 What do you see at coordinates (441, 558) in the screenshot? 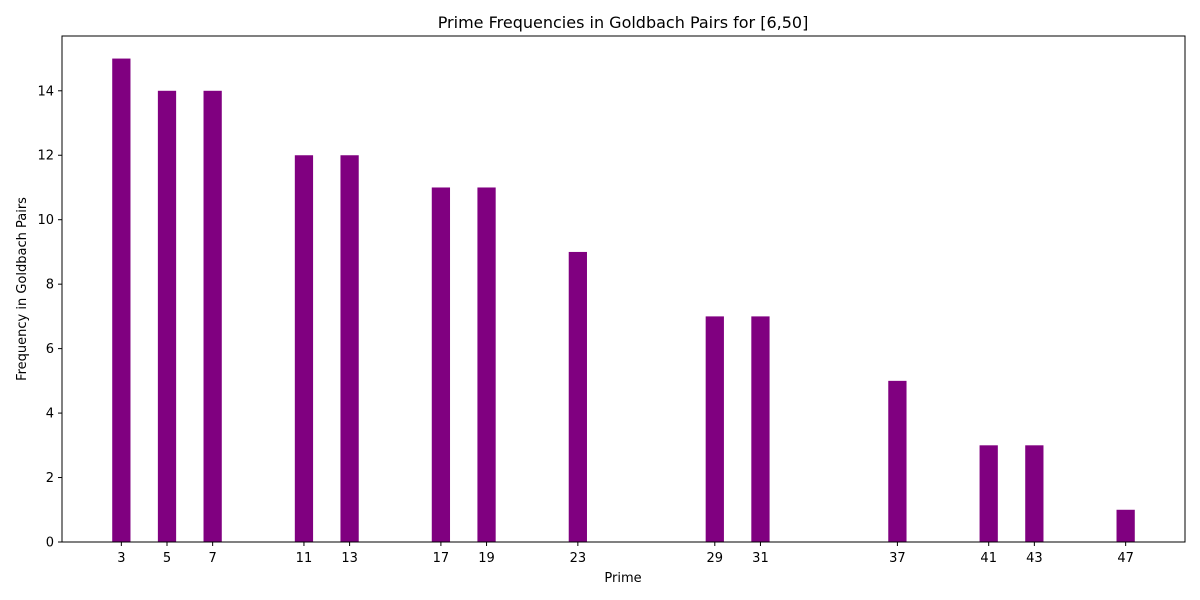
I see `x-tick-label: 17` at bounding box center [441, 558].